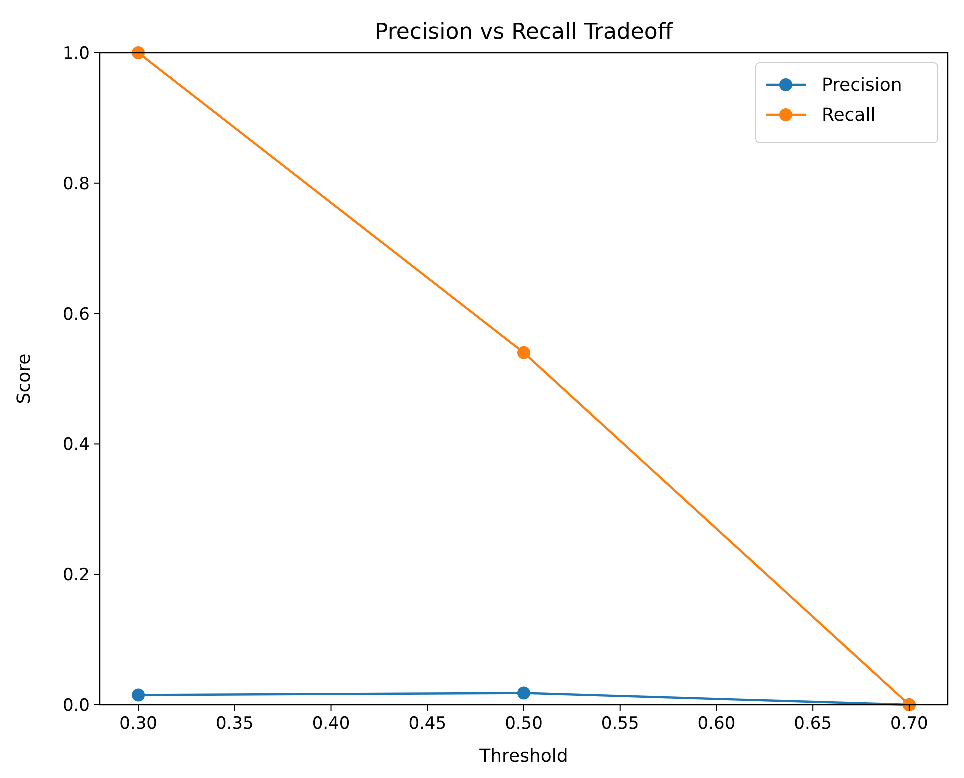  I want to click on x-tick-label: 0.40, so click(331, 724).